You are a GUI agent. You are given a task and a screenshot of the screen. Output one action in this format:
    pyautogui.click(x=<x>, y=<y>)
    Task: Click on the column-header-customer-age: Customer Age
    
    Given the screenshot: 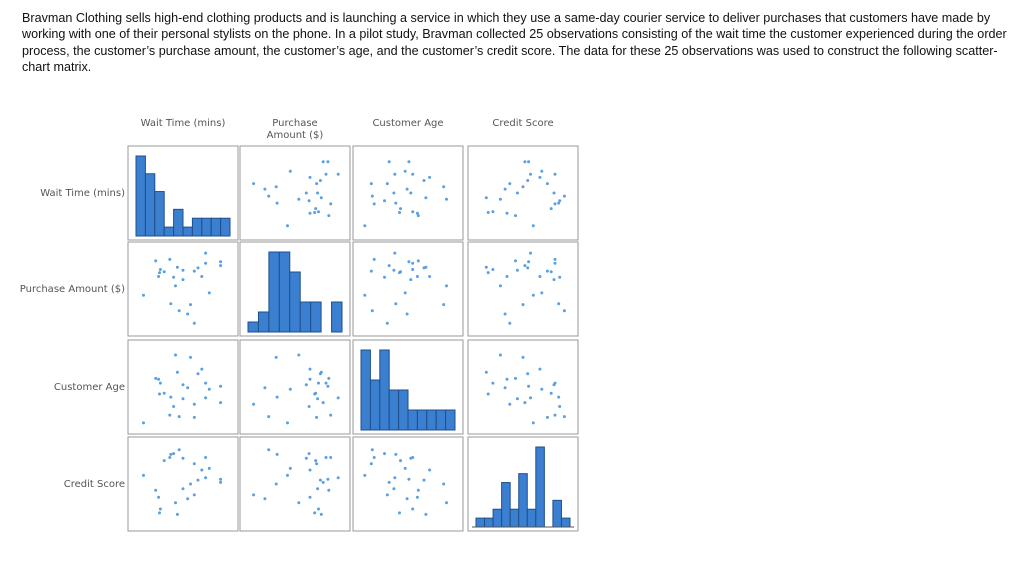 What is the action you would take?
    pyautogui.click(x=407, y=123)
    